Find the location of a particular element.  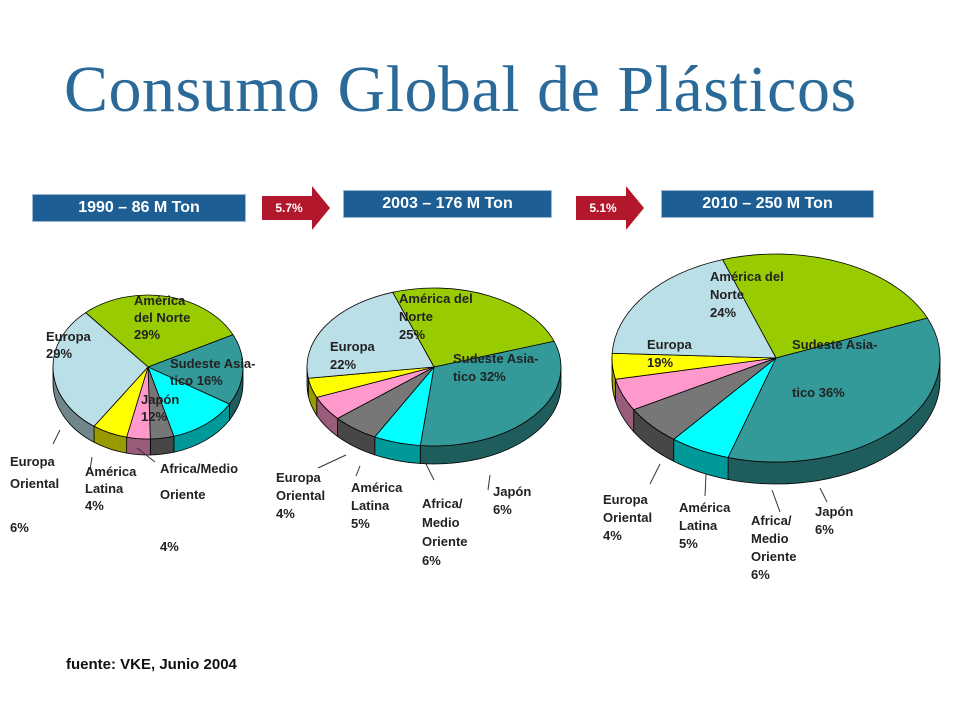

slice-label-europa: Europa 22% is located at coordinates (353, 355).